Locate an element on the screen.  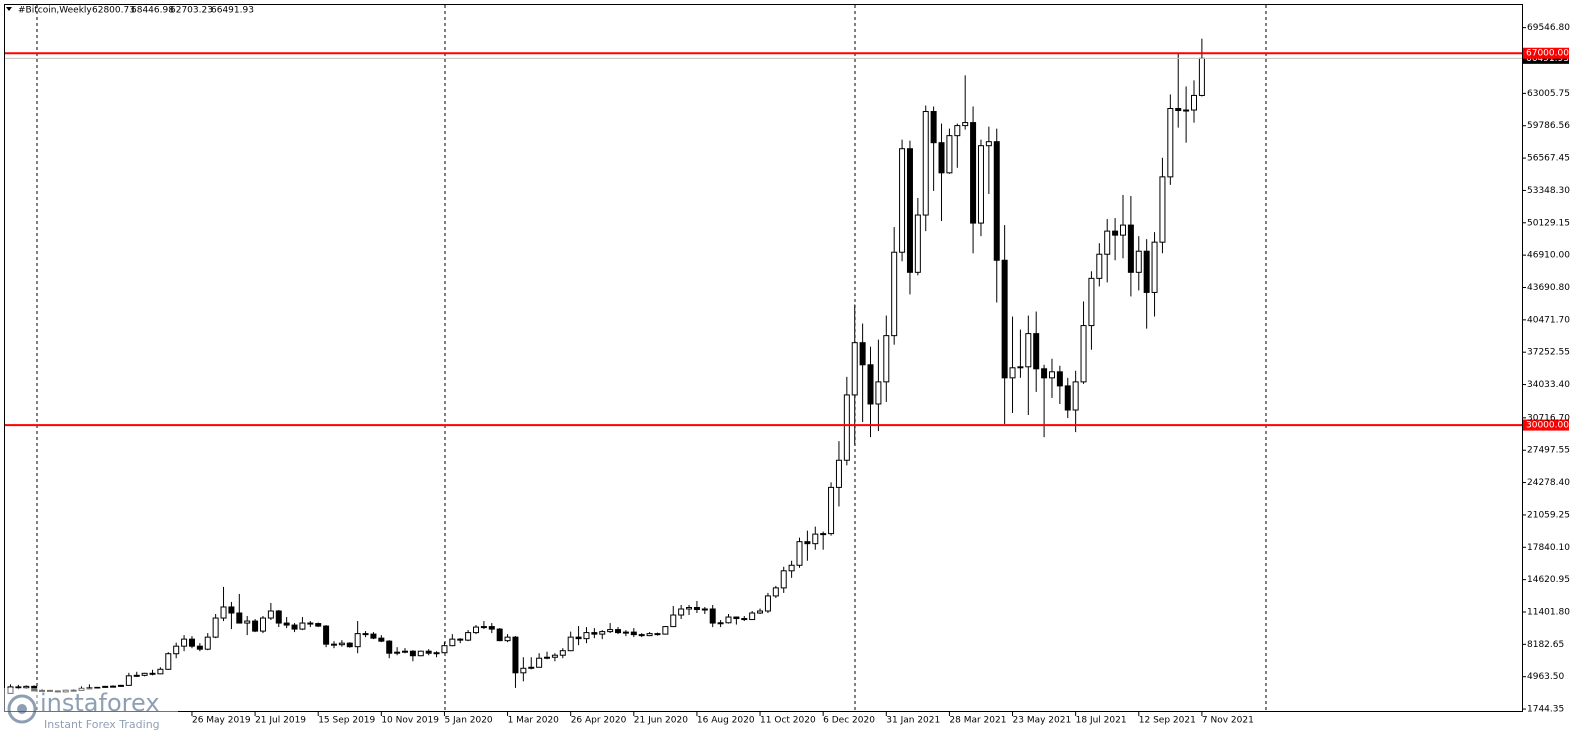
level-label: 30000.00 is located at coordinates (1547, 426).